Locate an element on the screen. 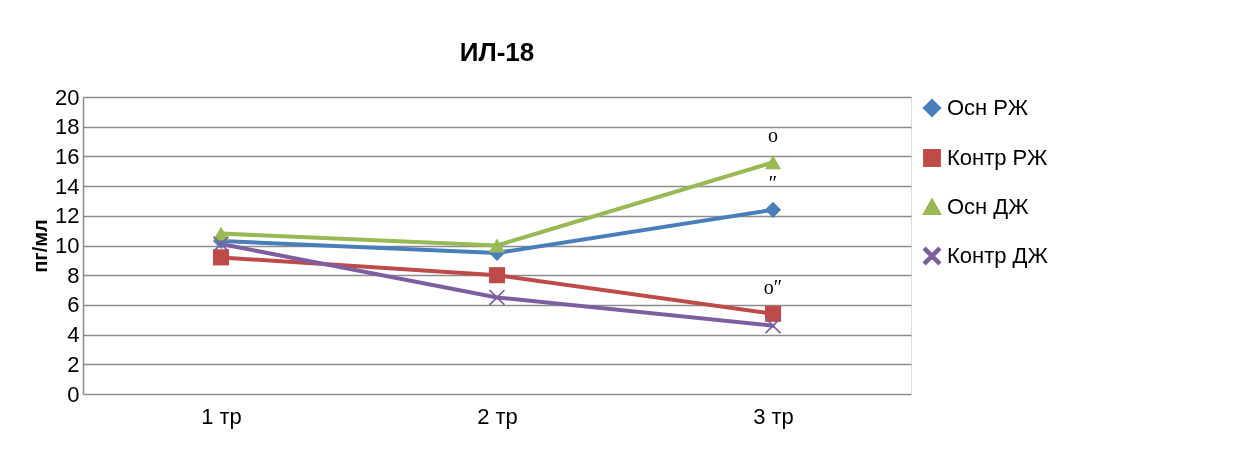  y-tick-label: 20 is located at coordinates (67, 97).